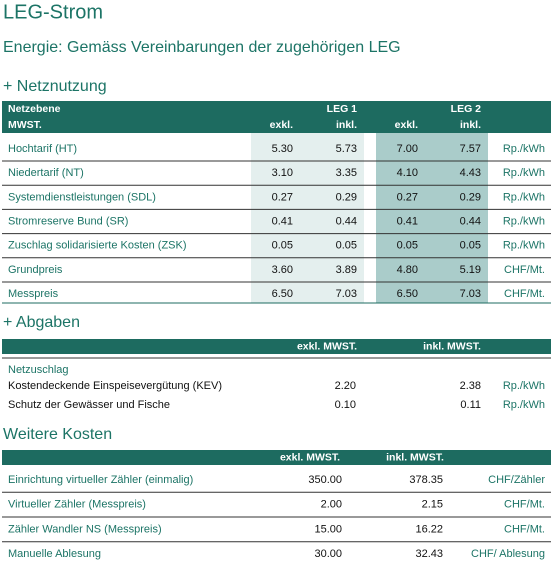  I want to click on cell-value: 0.11, so click(470, 405).